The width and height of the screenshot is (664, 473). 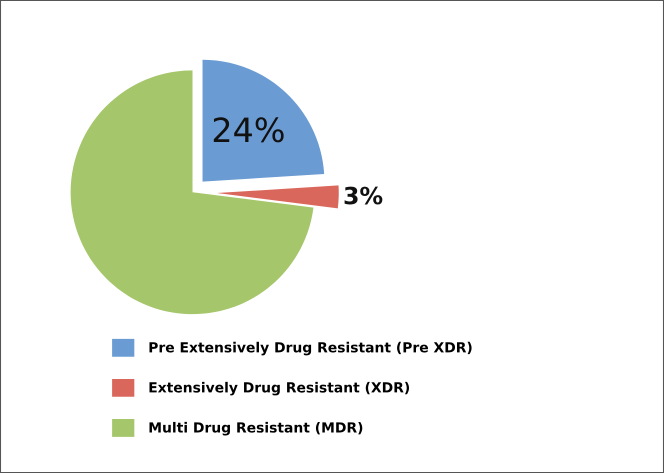 What do you see at coordinates (249, 129) in the screenshot?
I see `data-label: 24%` at bounding box center [249, 129].